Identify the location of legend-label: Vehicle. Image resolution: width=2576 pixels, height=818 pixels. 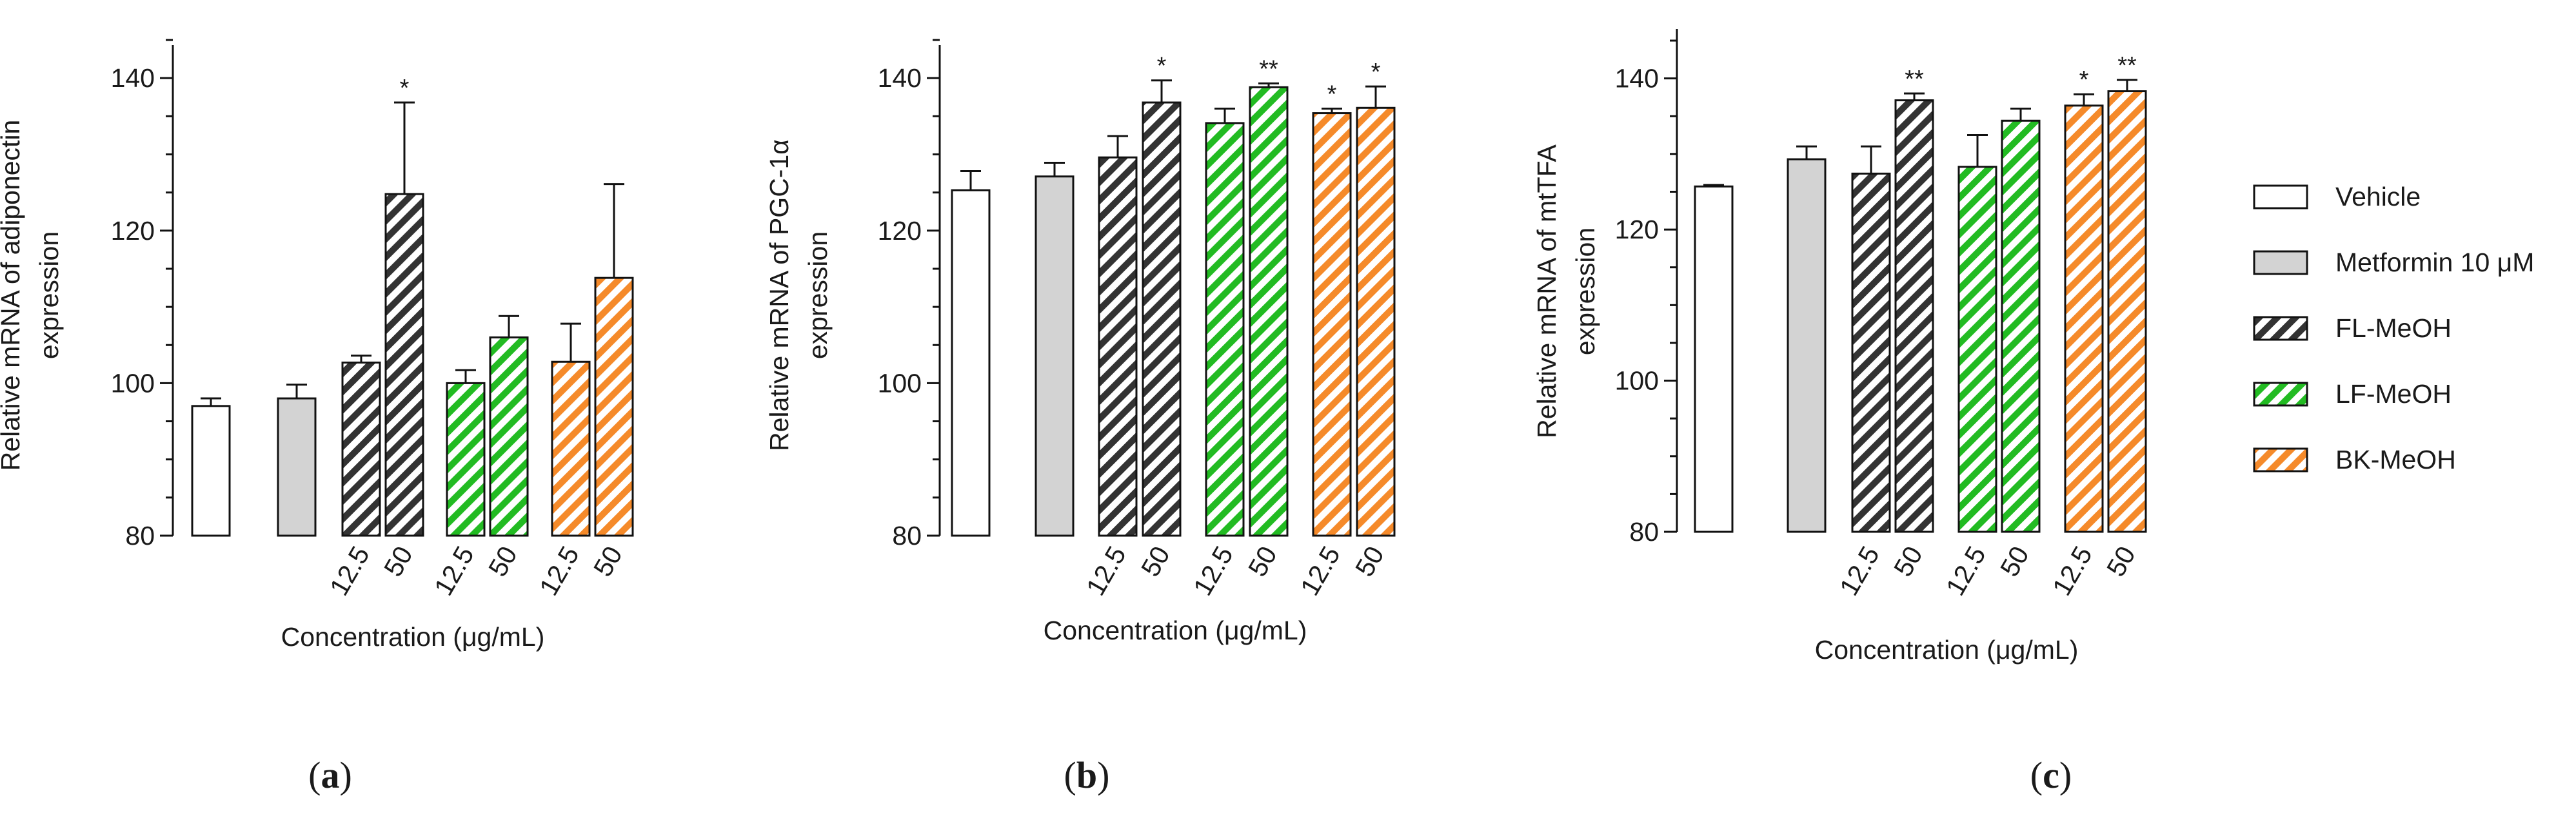
(2378, 197).